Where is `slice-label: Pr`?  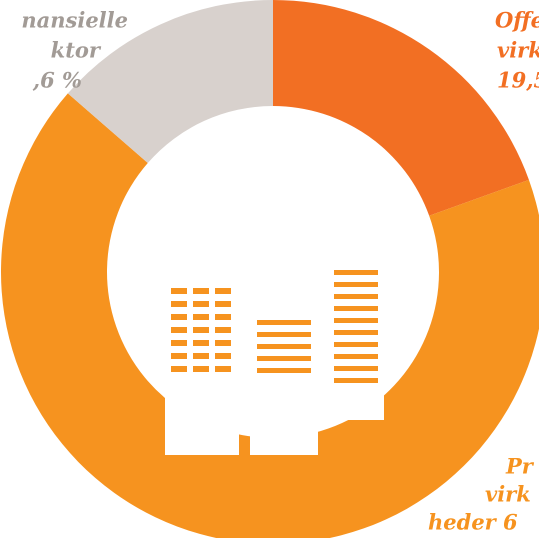 slice-label: Pr is located at coordinates (520, 466).